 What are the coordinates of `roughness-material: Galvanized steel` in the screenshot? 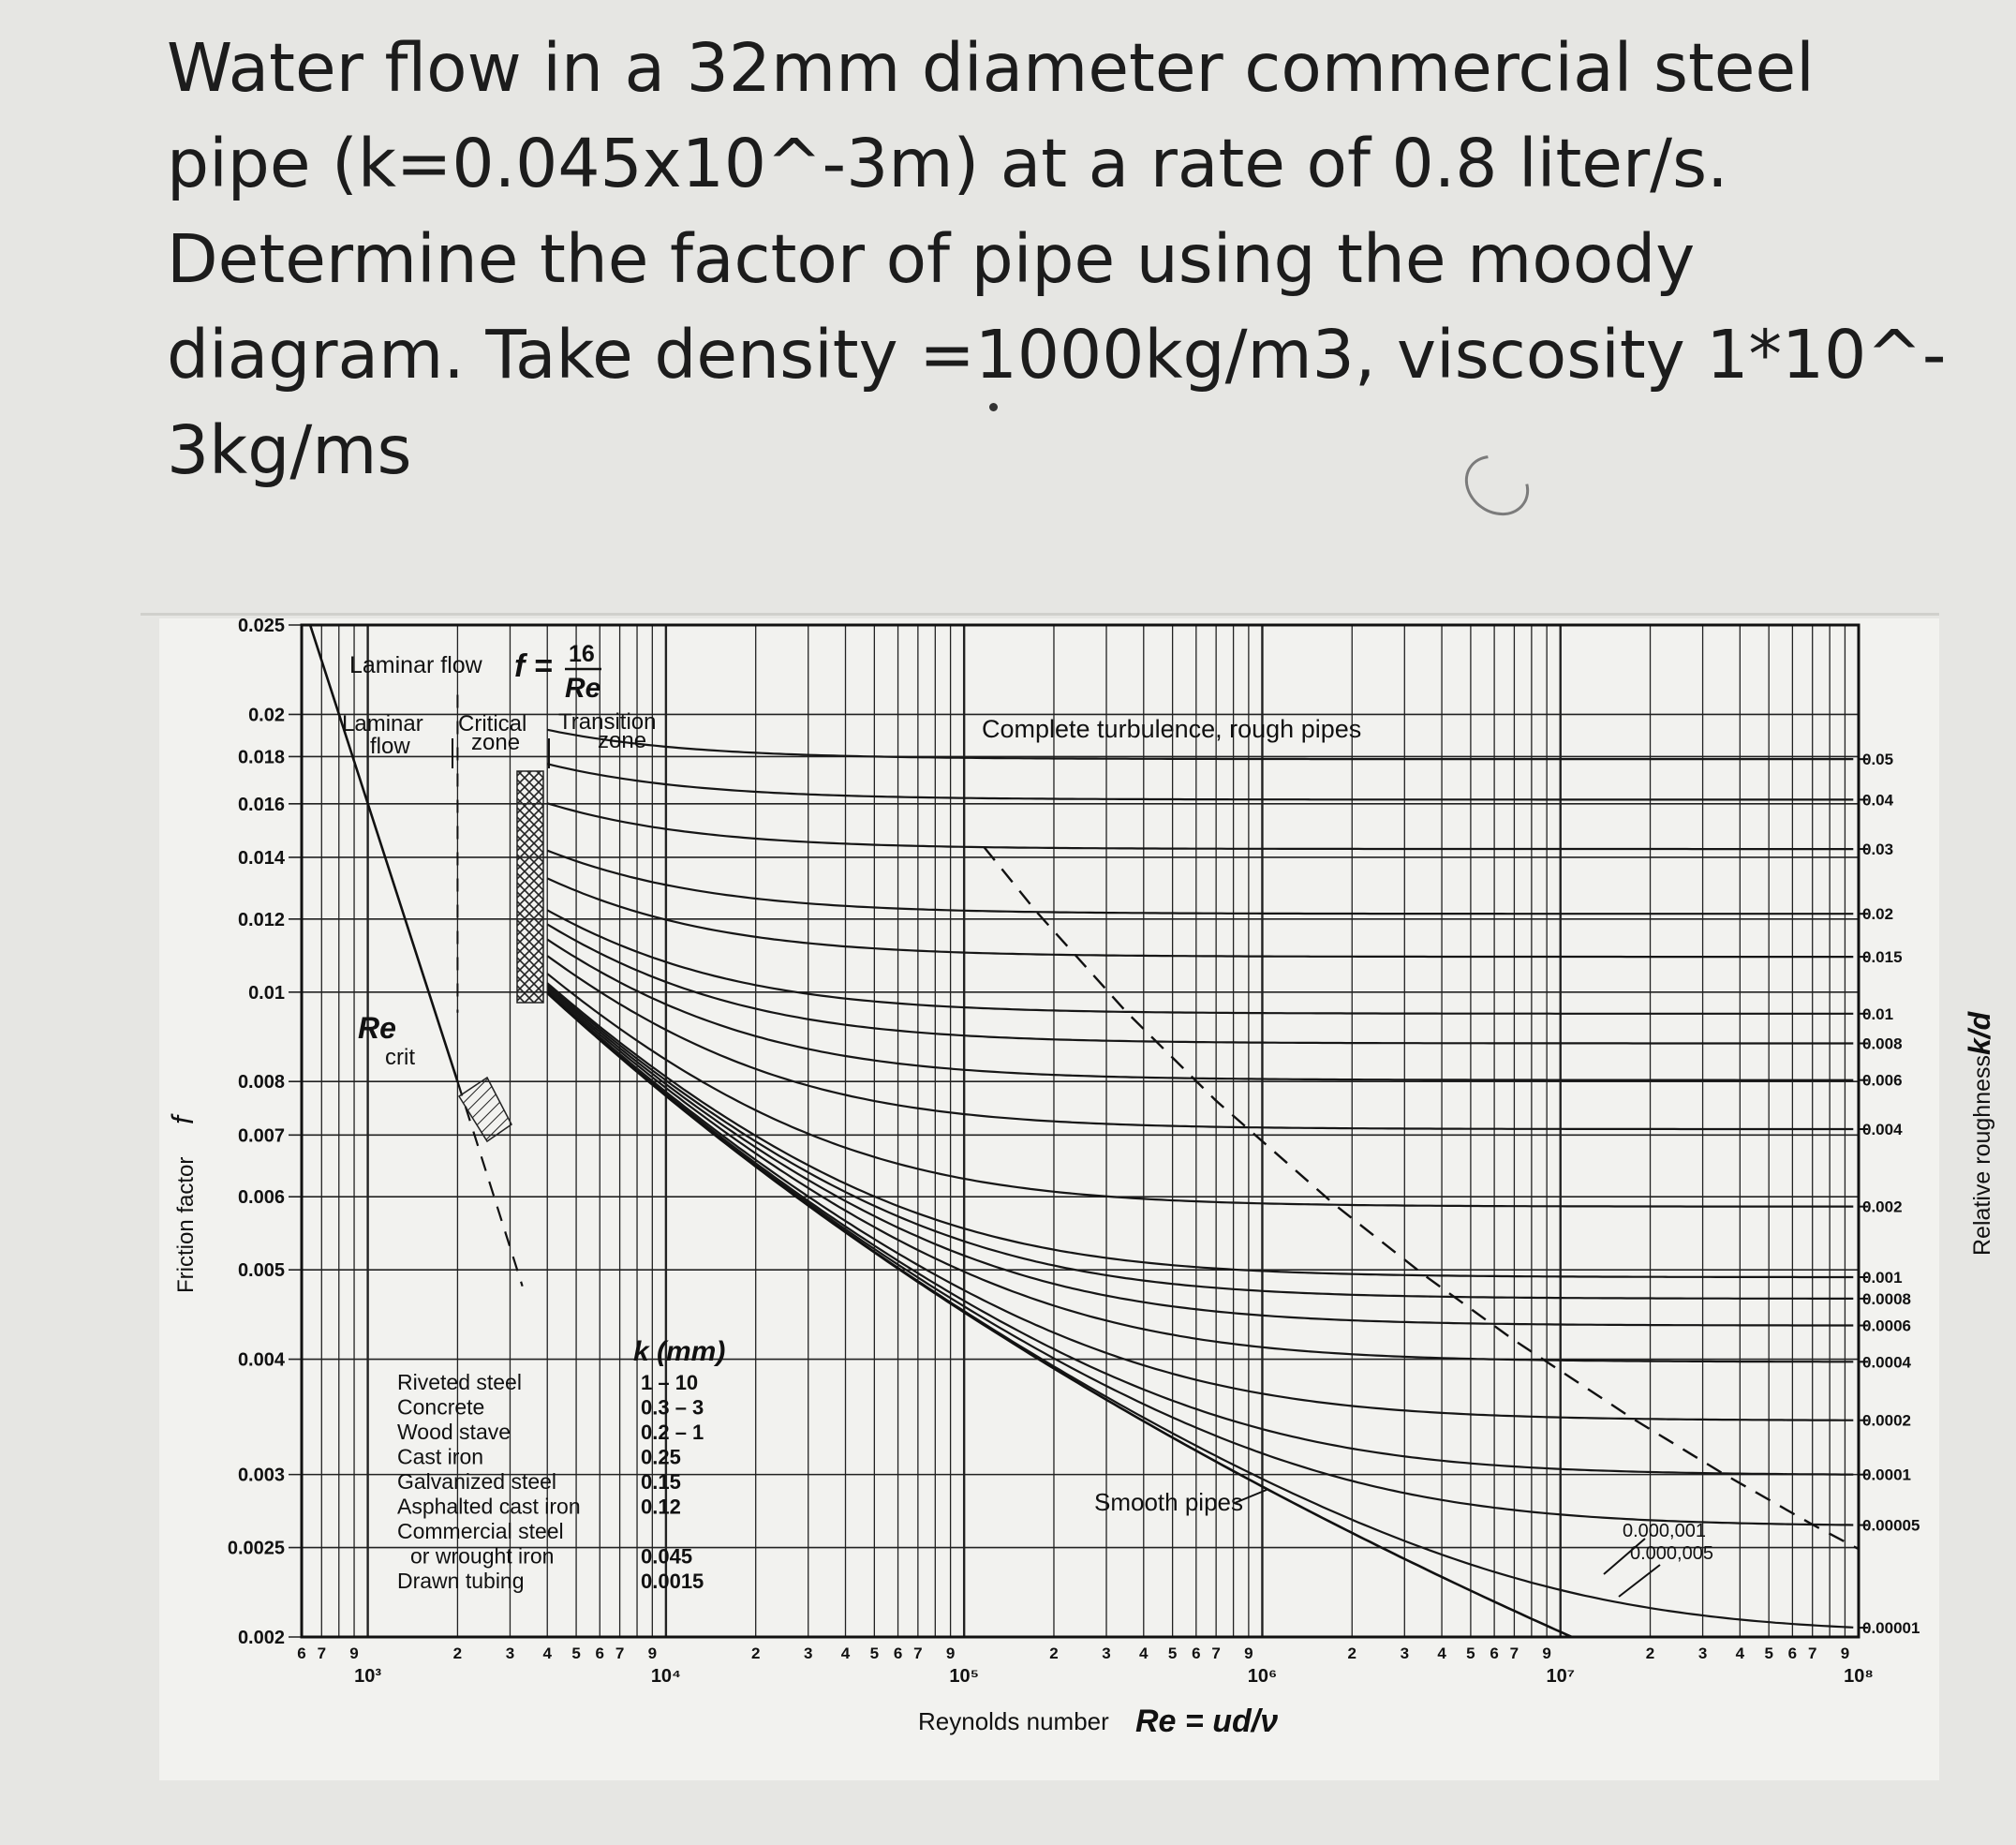 It's located at (476, 1481).